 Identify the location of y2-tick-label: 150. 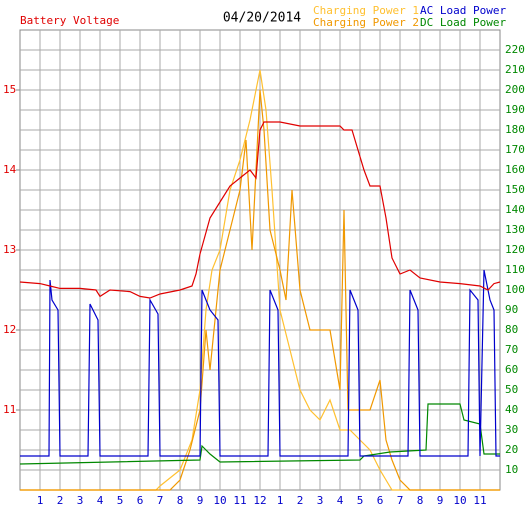
(515, 189).